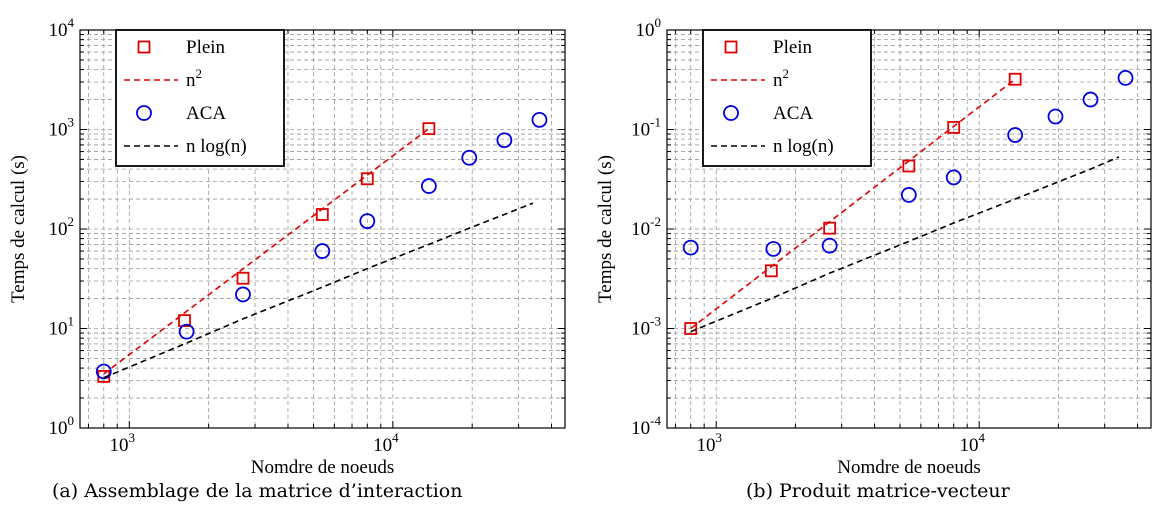 The width and height of the screenshot is (1164, 529). I want to click on caption-b: (b) Produit matrice-vecteur, so click(878, 491).